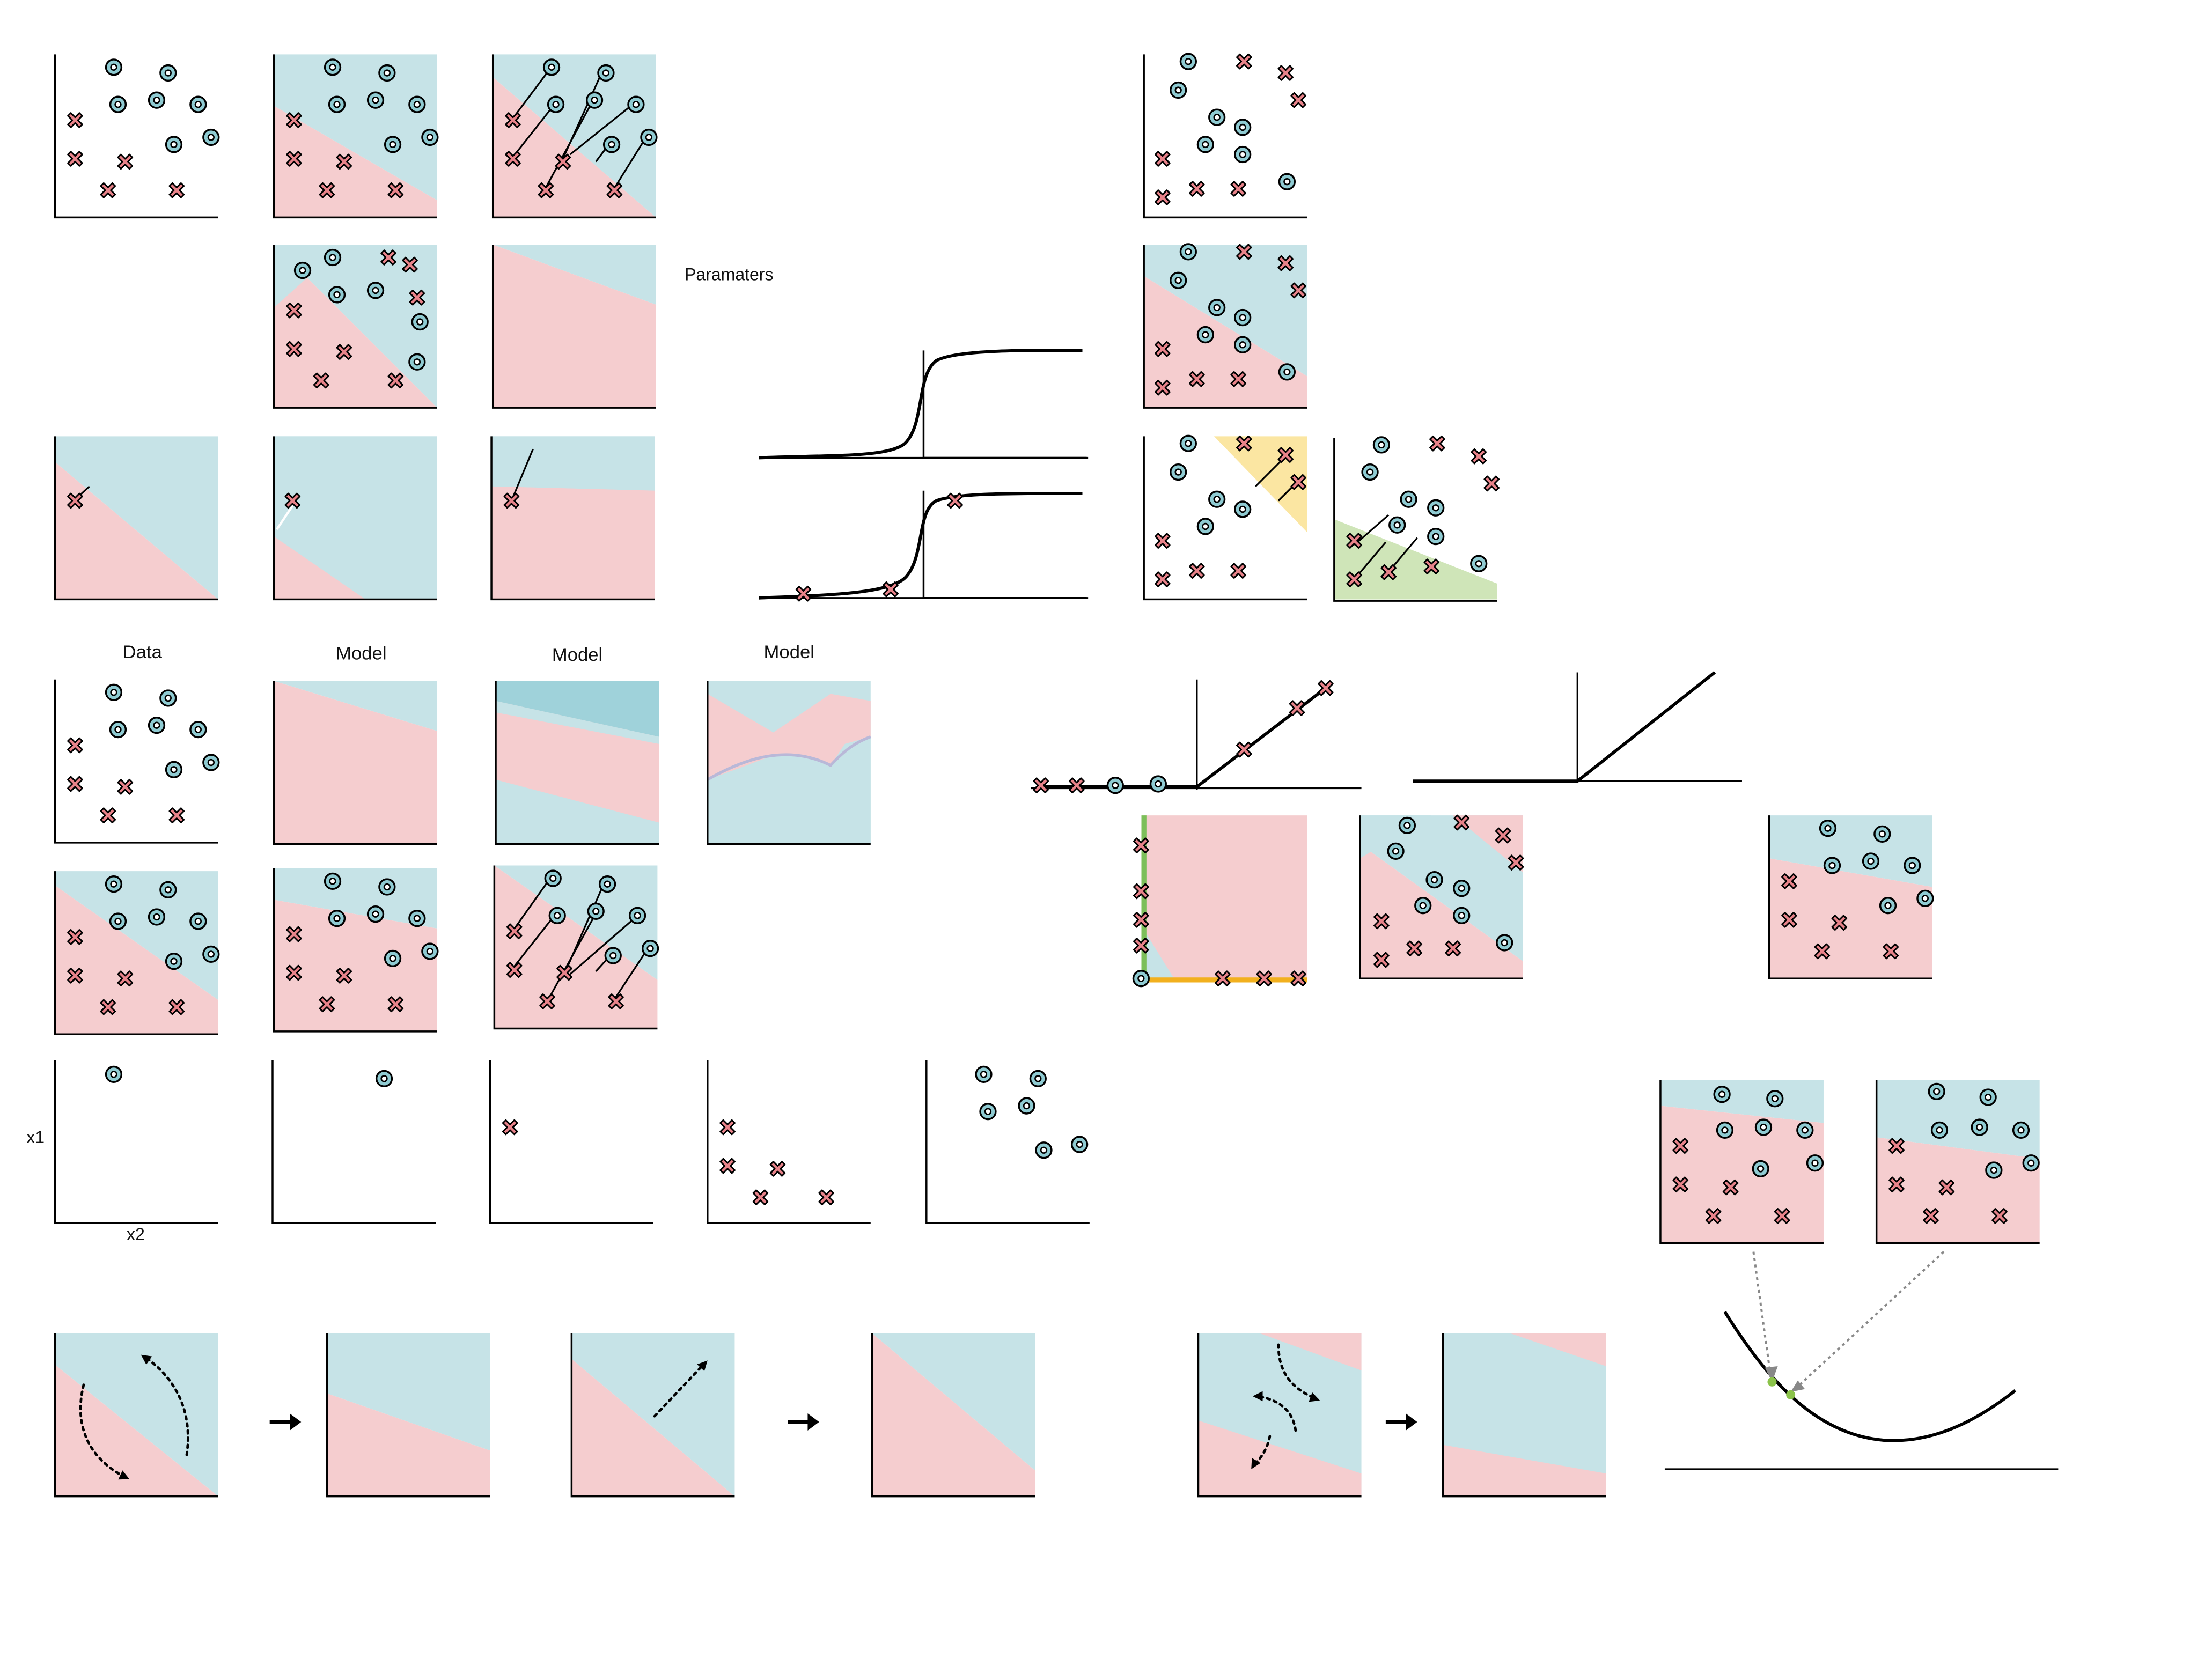 Image resolution: width=2212 pixels, height=1658 pixels. Describe the element at coordinates (1524, 1471) in the screenshot. I see `lower-pink-region` at that location.